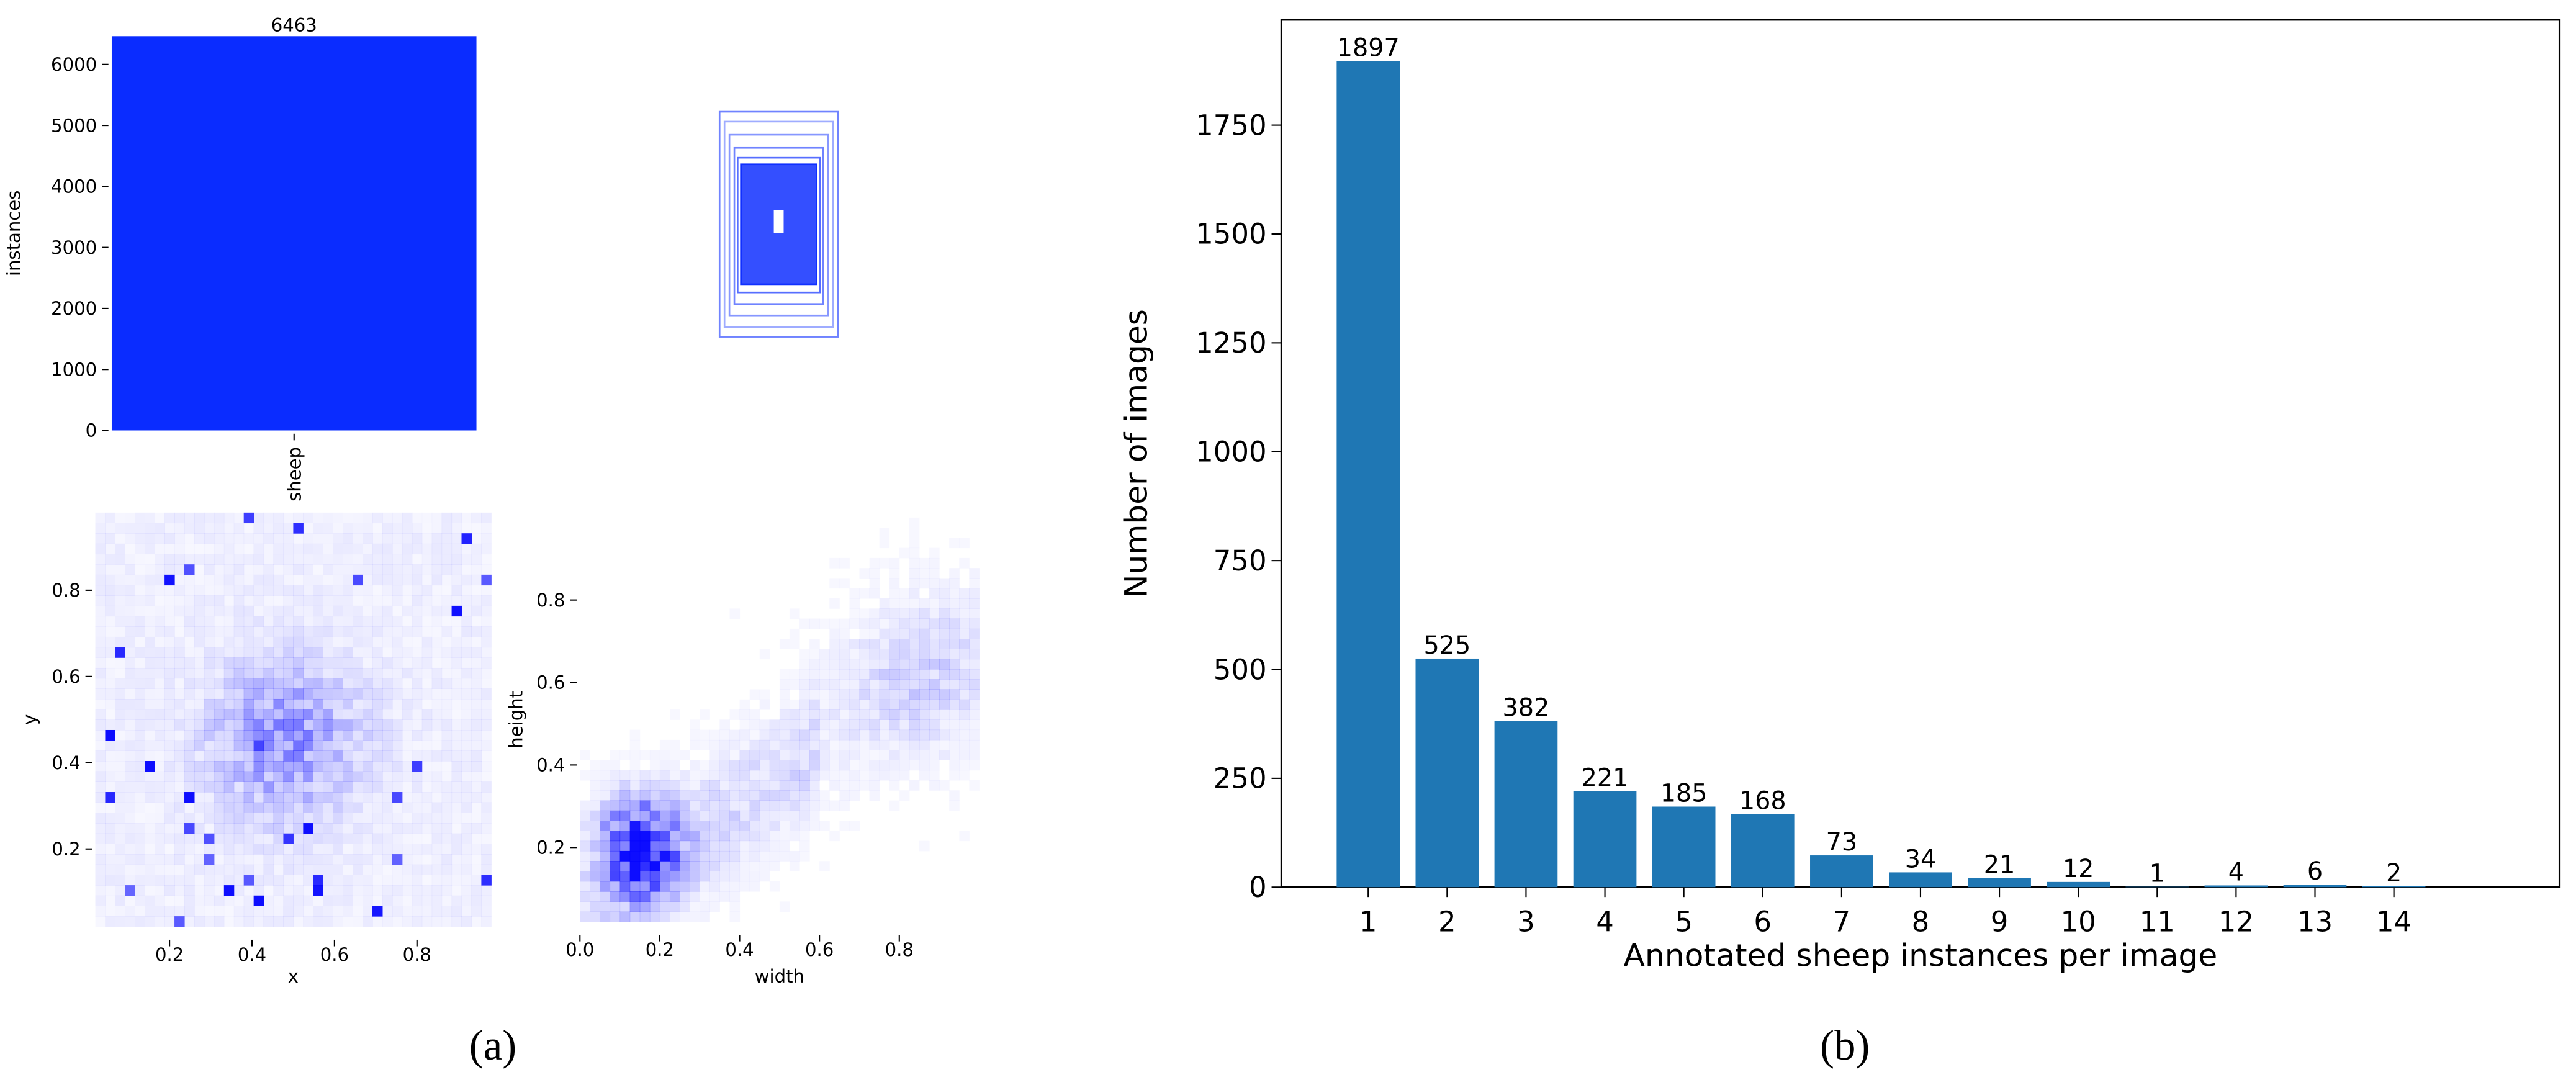  I want to click on y-tick-label: 4000, so click(74, 187).